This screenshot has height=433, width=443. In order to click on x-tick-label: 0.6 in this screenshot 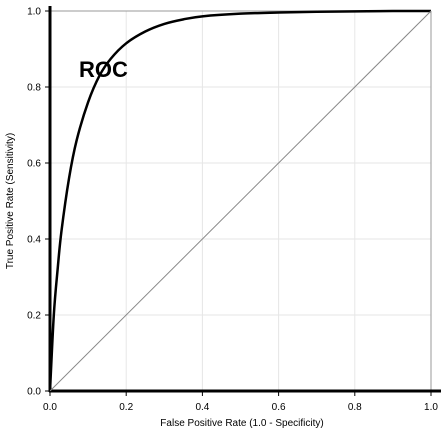, I will do `click(279, 407)`.